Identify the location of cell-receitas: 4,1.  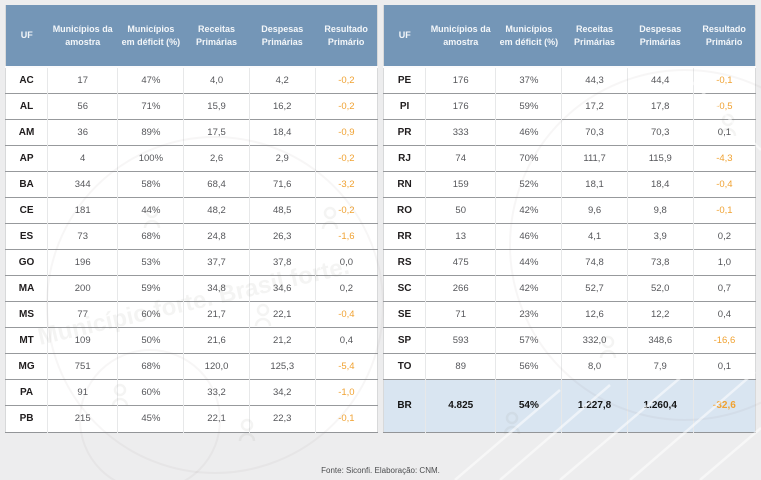
(594, 235).